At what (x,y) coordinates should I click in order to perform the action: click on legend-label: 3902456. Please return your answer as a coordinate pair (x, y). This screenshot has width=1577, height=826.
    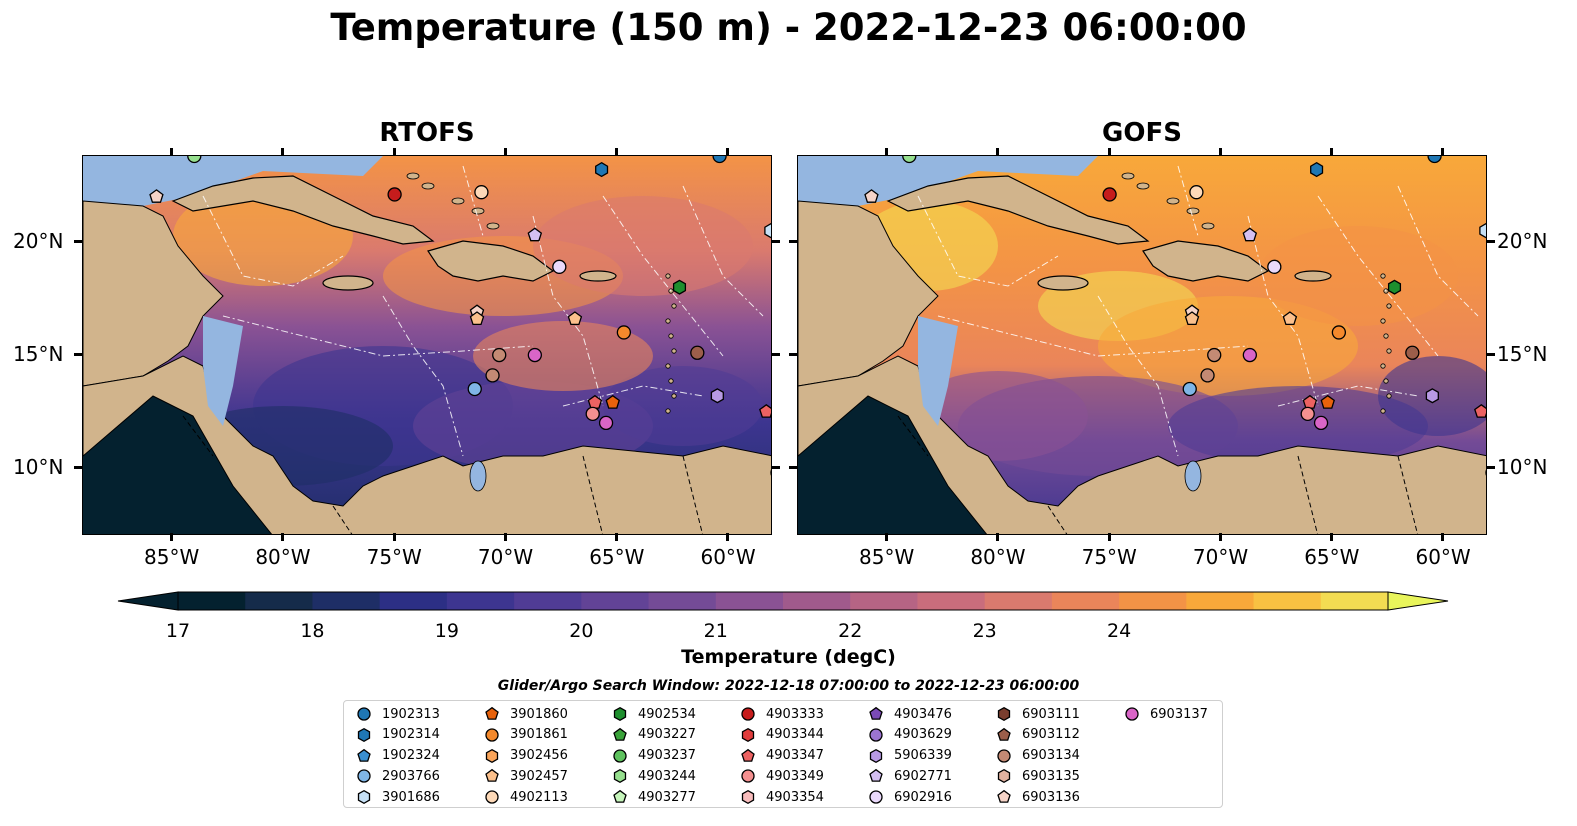
    Looking at the image, I should click on (539, 756).